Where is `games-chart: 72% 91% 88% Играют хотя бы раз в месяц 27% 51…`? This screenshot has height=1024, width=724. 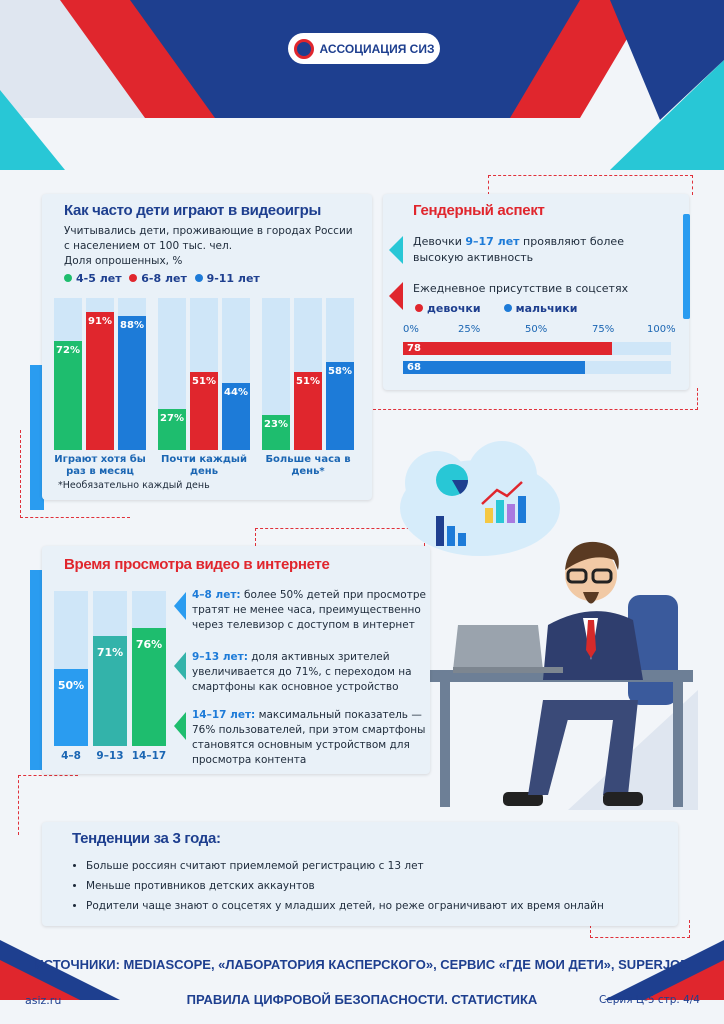 games-chart: 72% 91% 88% Играют хотя бы раз в месяц 27% 51… is located at coordinates (207, 347).